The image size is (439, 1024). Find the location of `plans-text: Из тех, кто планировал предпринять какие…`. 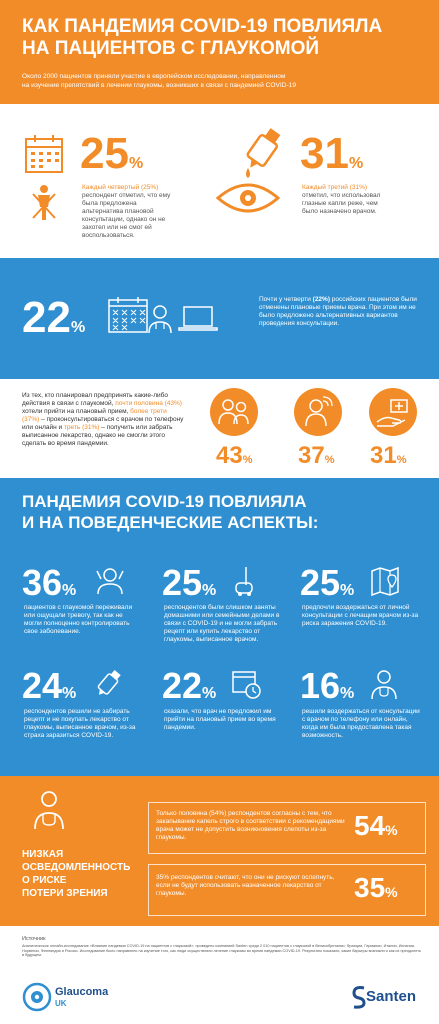

plans-text: Из тех, кто планировал предпринять какие… is located at coordinates (103, 420).